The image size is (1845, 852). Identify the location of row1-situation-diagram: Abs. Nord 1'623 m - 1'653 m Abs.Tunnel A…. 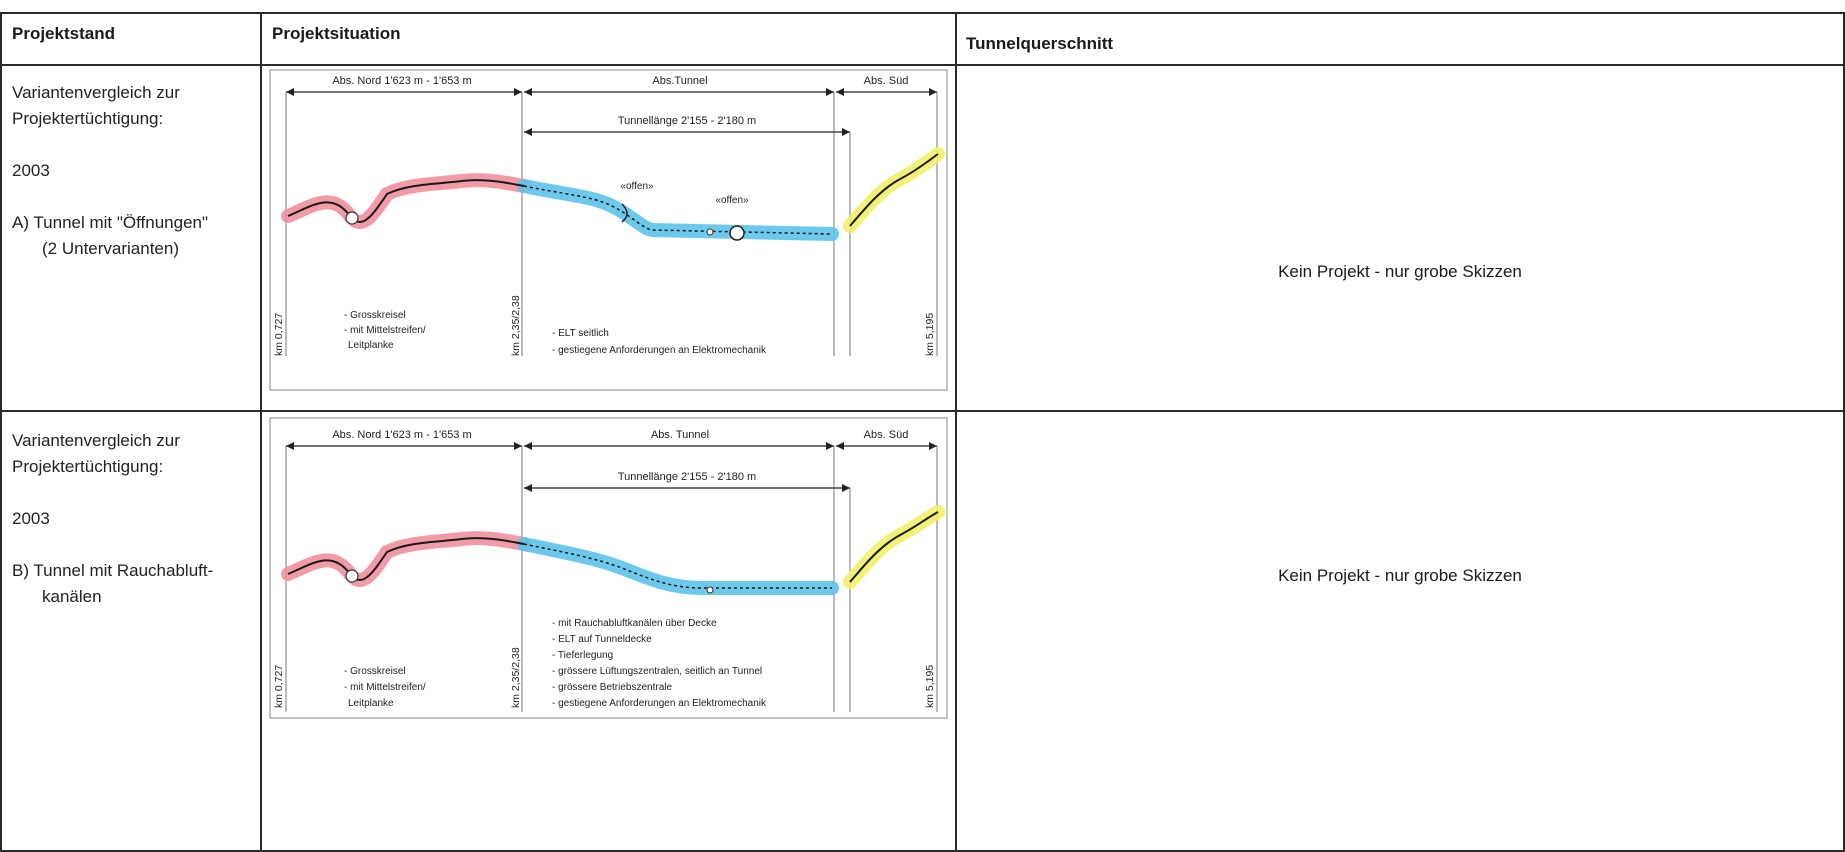
(608, 230).